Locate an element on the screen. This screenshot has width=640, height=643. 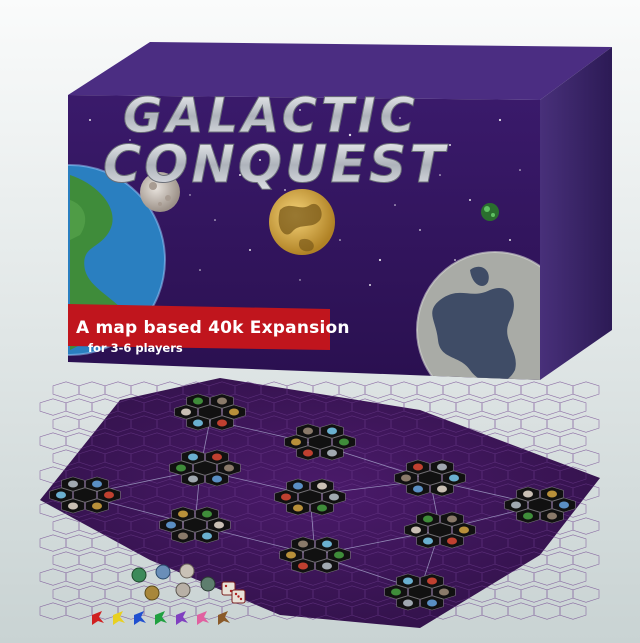
title-line-2: CONQUEST is located at coordinates (275, 165).